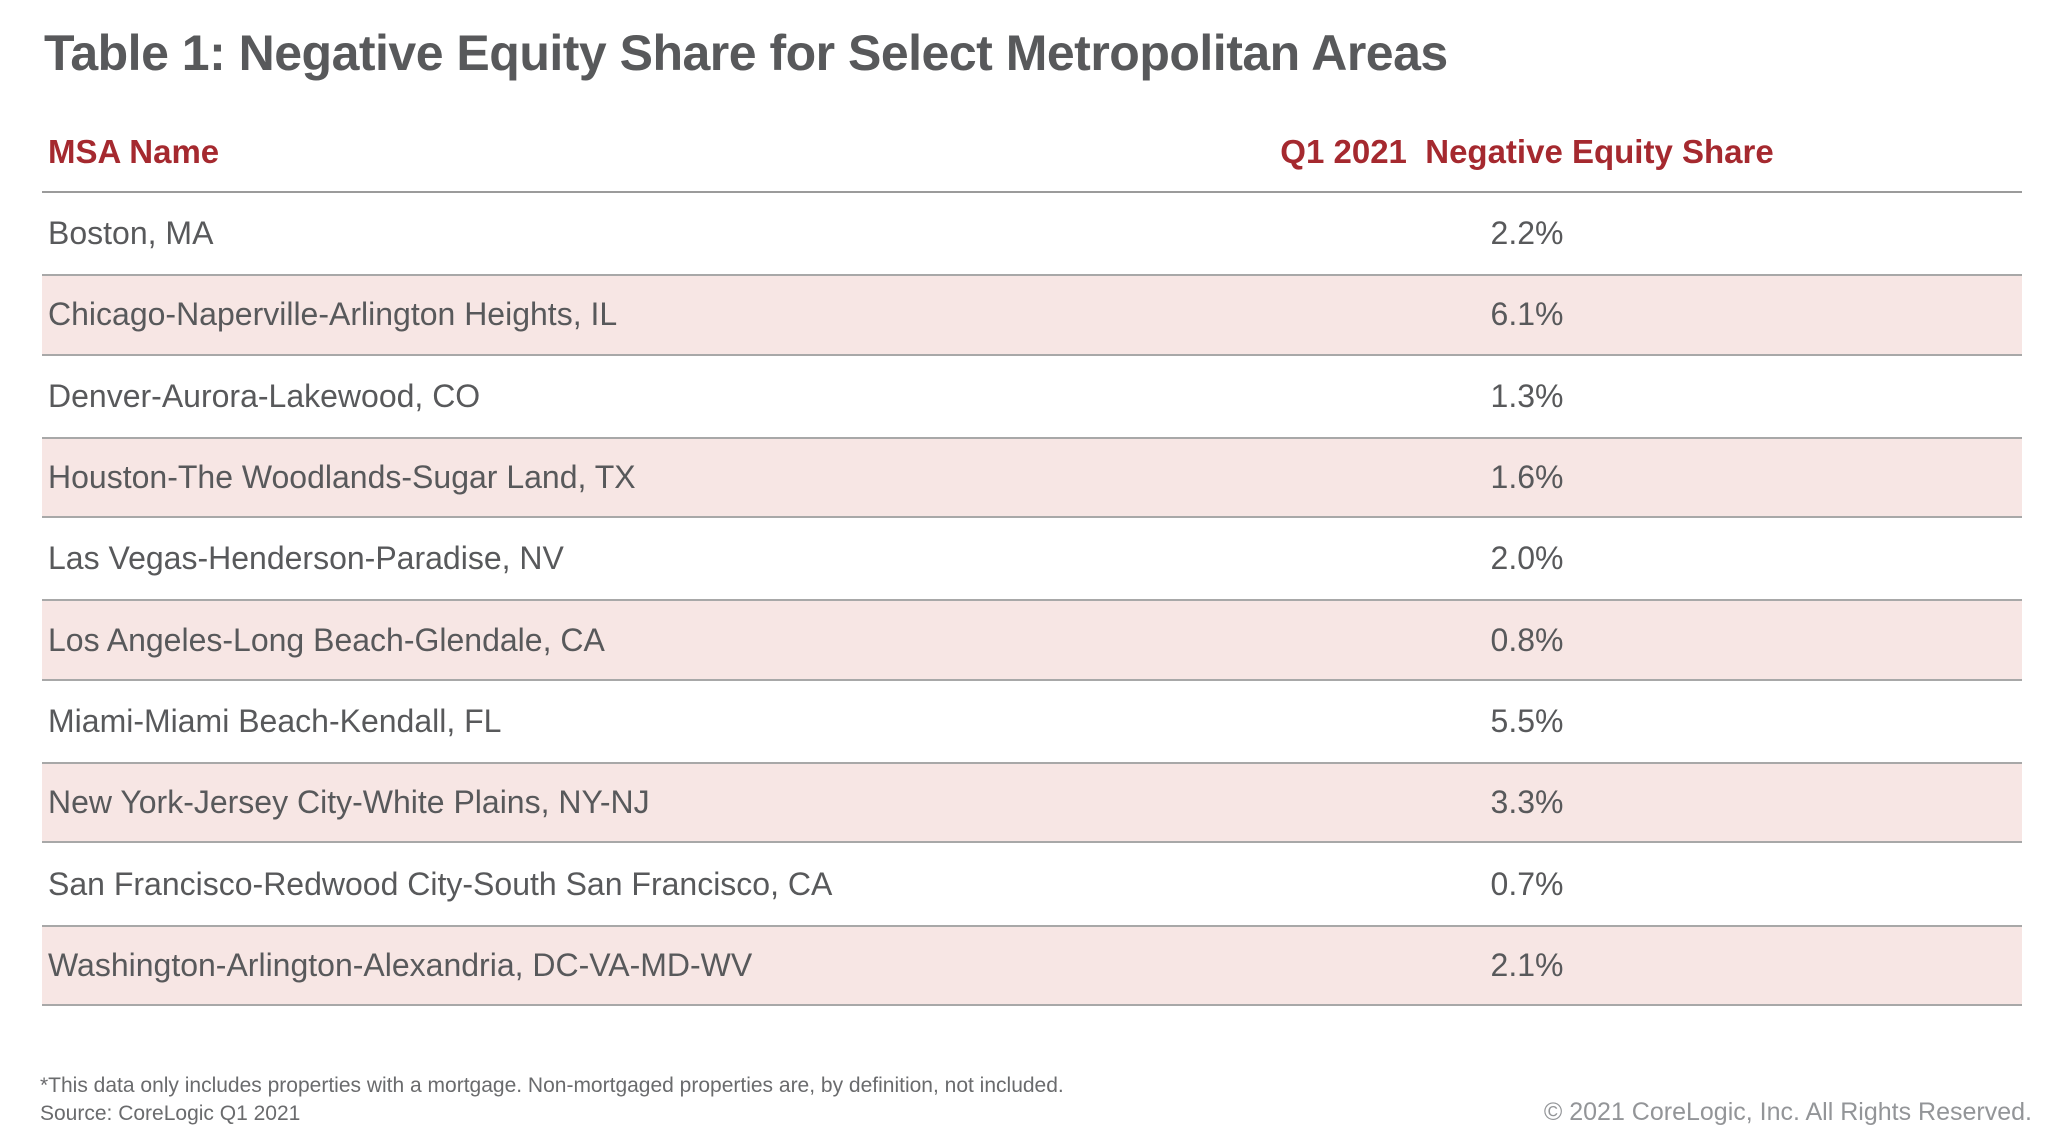  Describe the element at coordinates (1527, 395) in the screenshot. I see `share-cell: 1.3%` at that location.